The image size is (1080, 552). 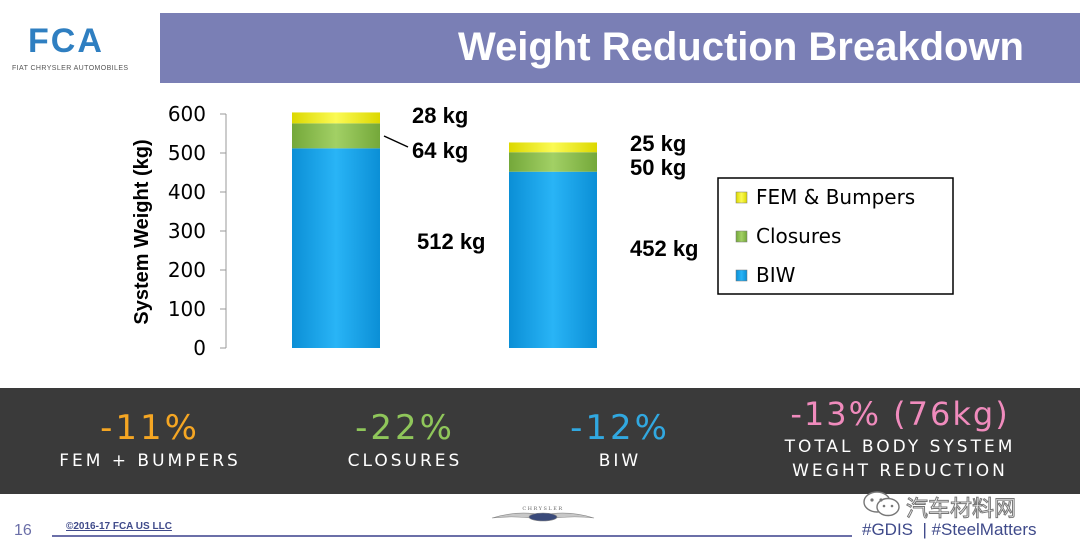 What do you see at coordinates (776, 275) in the screenshot?
I see `legend-label: BIW` at bounding box center [776, 275].